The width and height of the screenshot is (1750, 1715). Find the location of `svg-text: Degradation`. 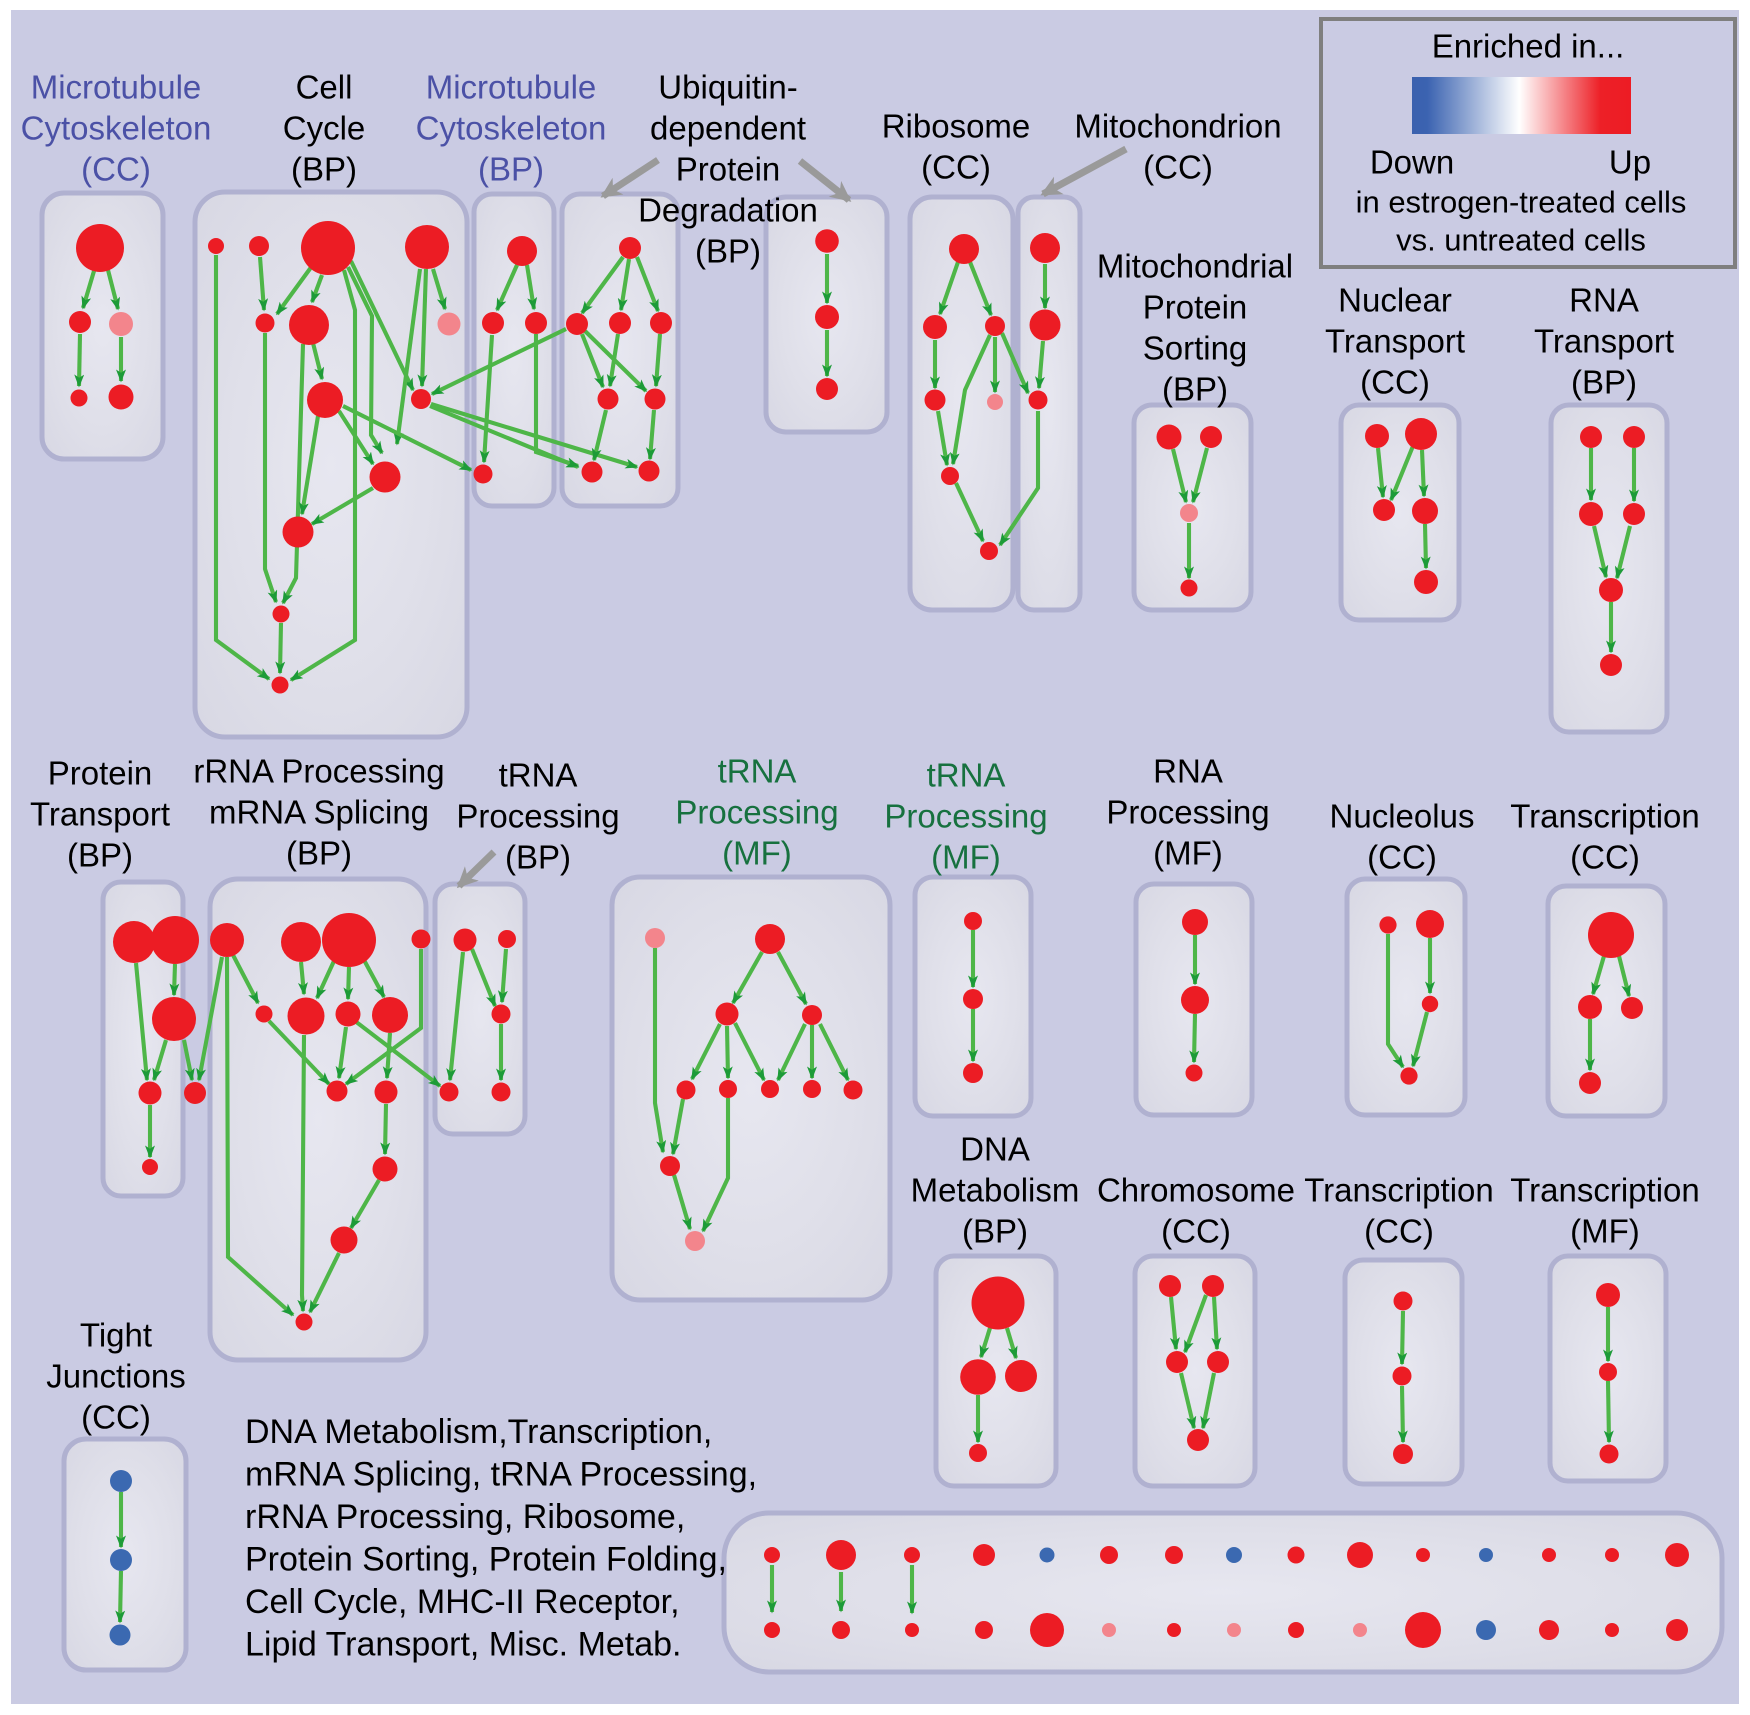

svg-text: Degradation is located at coordinates (728, 210).